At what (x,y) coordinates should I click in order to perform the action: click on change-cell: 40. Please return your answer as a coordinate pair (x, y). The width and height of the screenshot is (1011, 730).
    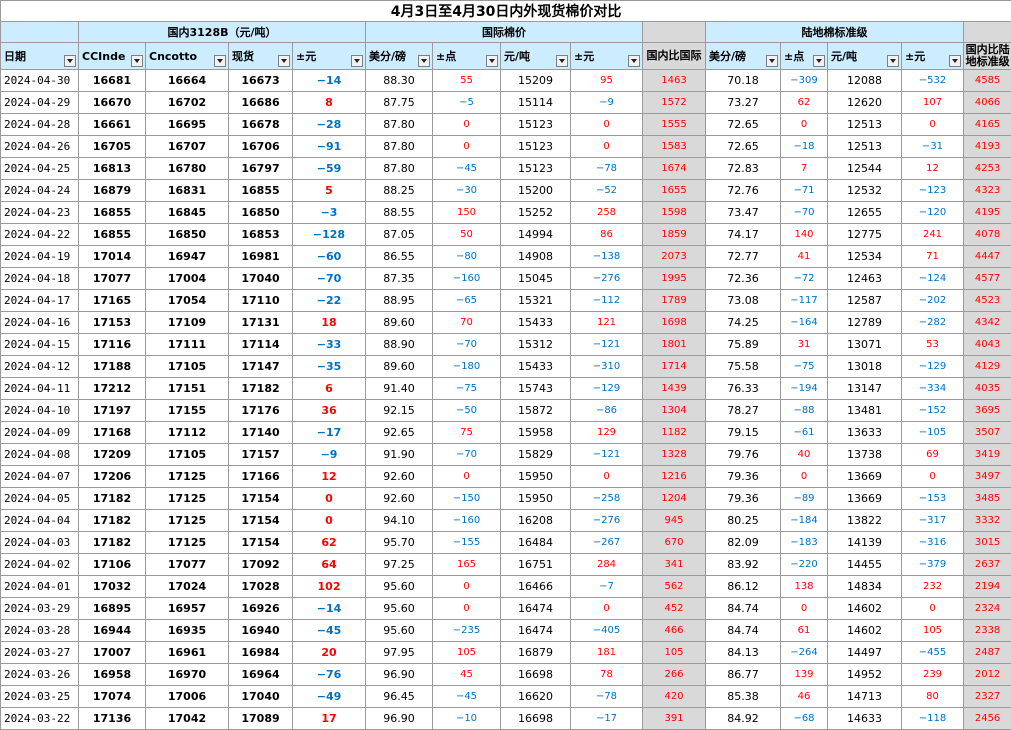
    Looking at the image, I should click on (804, 455).